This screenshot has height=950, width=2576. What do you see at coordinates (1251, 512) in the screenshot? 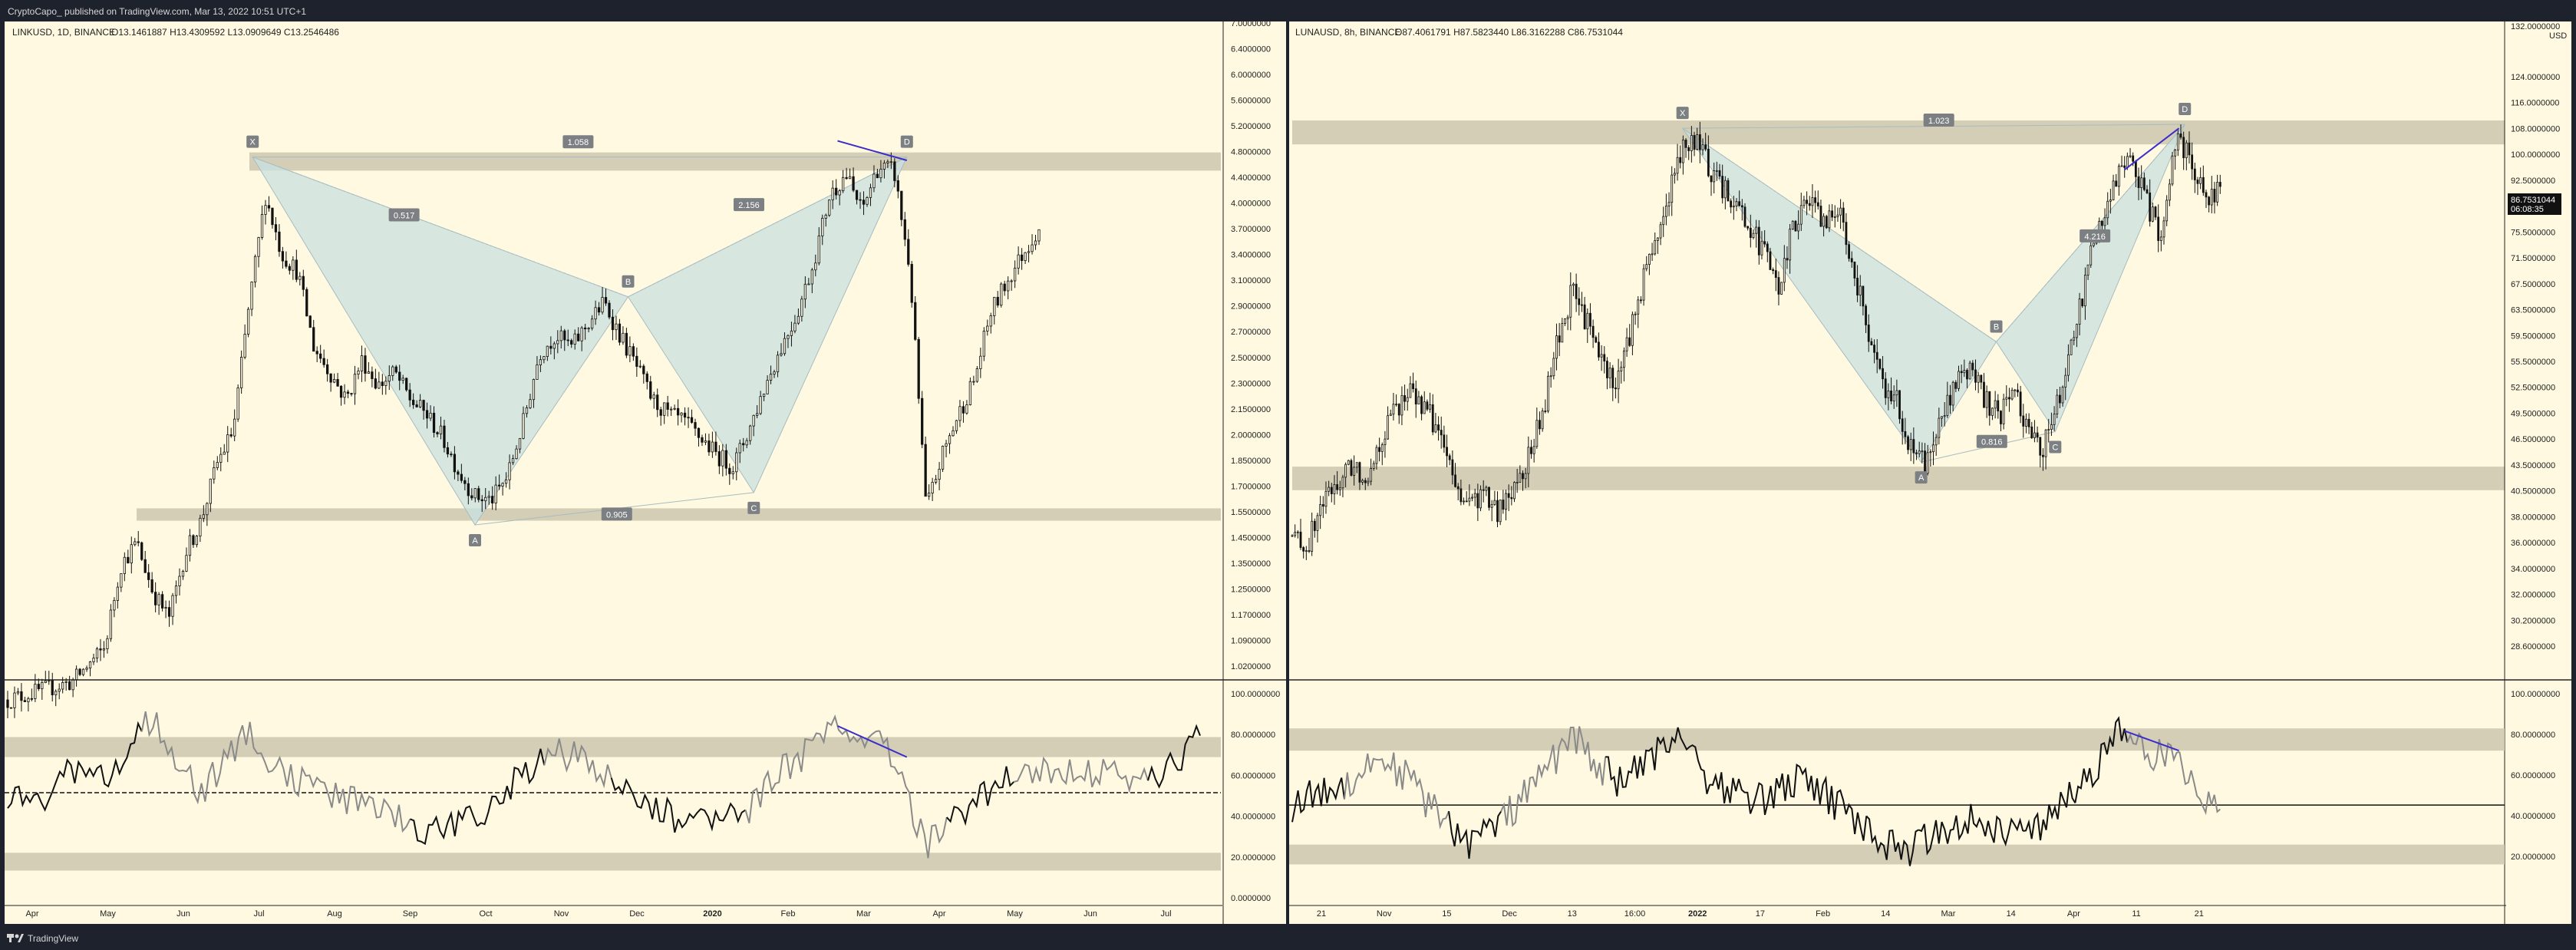
I see `link-price-tick: 1.5500000` at bounding box center [1251, 512].